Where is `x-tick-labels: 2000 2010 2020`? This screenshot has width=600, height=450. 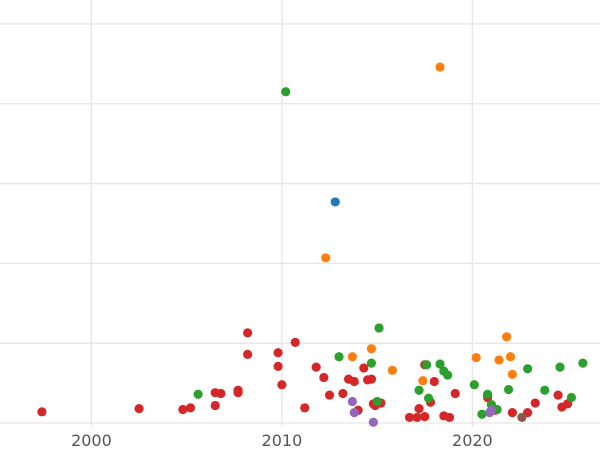 x-tick-labels: 2000 2010 2020 is located at coordinates (282, 440).